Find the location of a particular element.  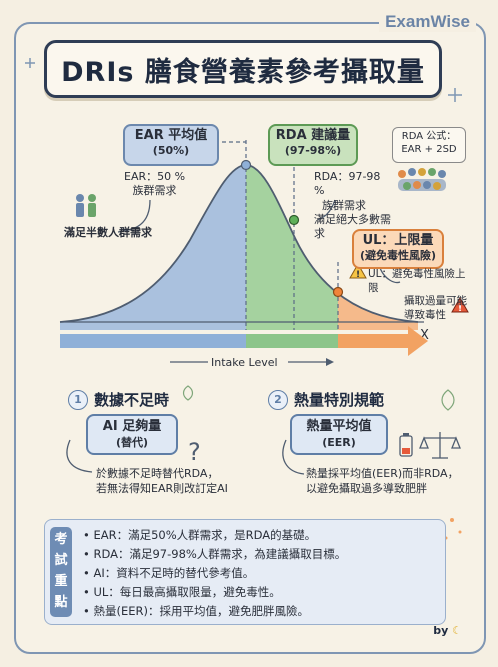

section1-desc-line1: 於數據不足時替代RDA， is located at coordinates (157, 473).